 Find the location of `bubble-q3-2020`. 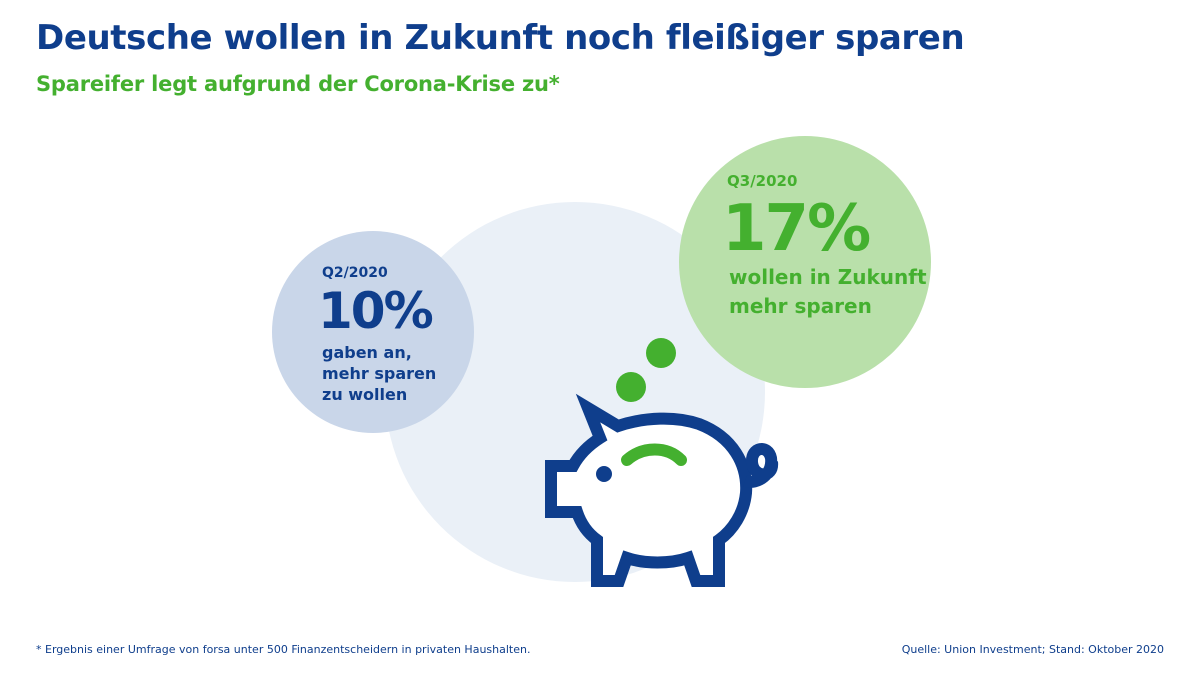

bubble-q3-2020 is located at coordinates (805, 262).